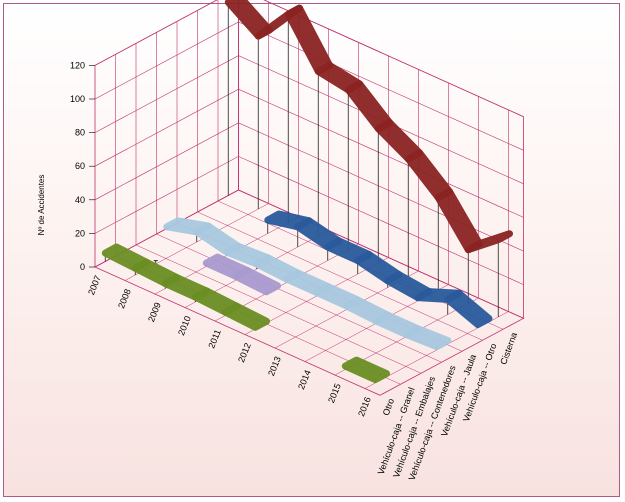 The height and width of the screenshot is (502, 625). Describe the element at coordinates (214, 339) in the screenshot. I see `x-tick-label: 2011` at that location.